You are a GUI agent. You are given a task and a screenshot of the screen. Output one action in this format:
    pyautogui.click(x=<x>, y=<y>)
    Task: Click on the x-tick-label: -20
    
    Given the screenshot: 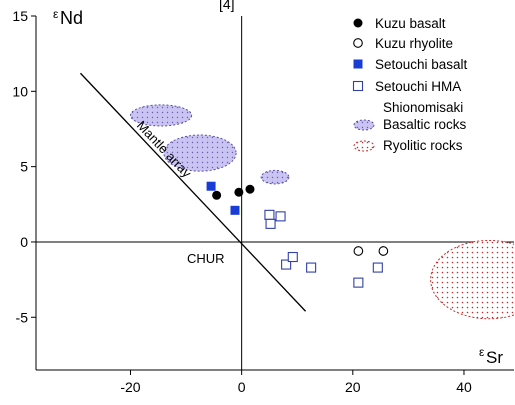 What is the action you would take?
    pyautogui.click(x=130, y=387)
    